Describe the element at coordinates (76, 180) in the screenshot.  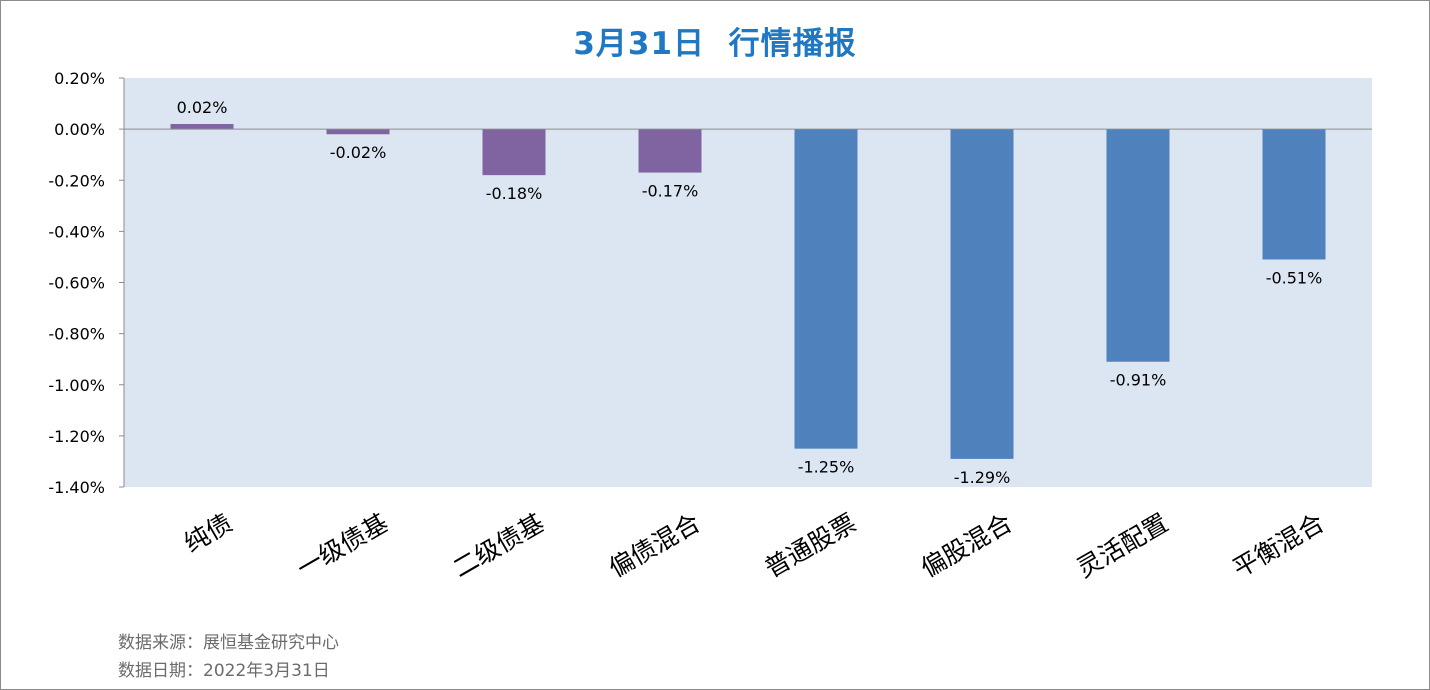
I see `y-tick-label: -0.20%` at that location.